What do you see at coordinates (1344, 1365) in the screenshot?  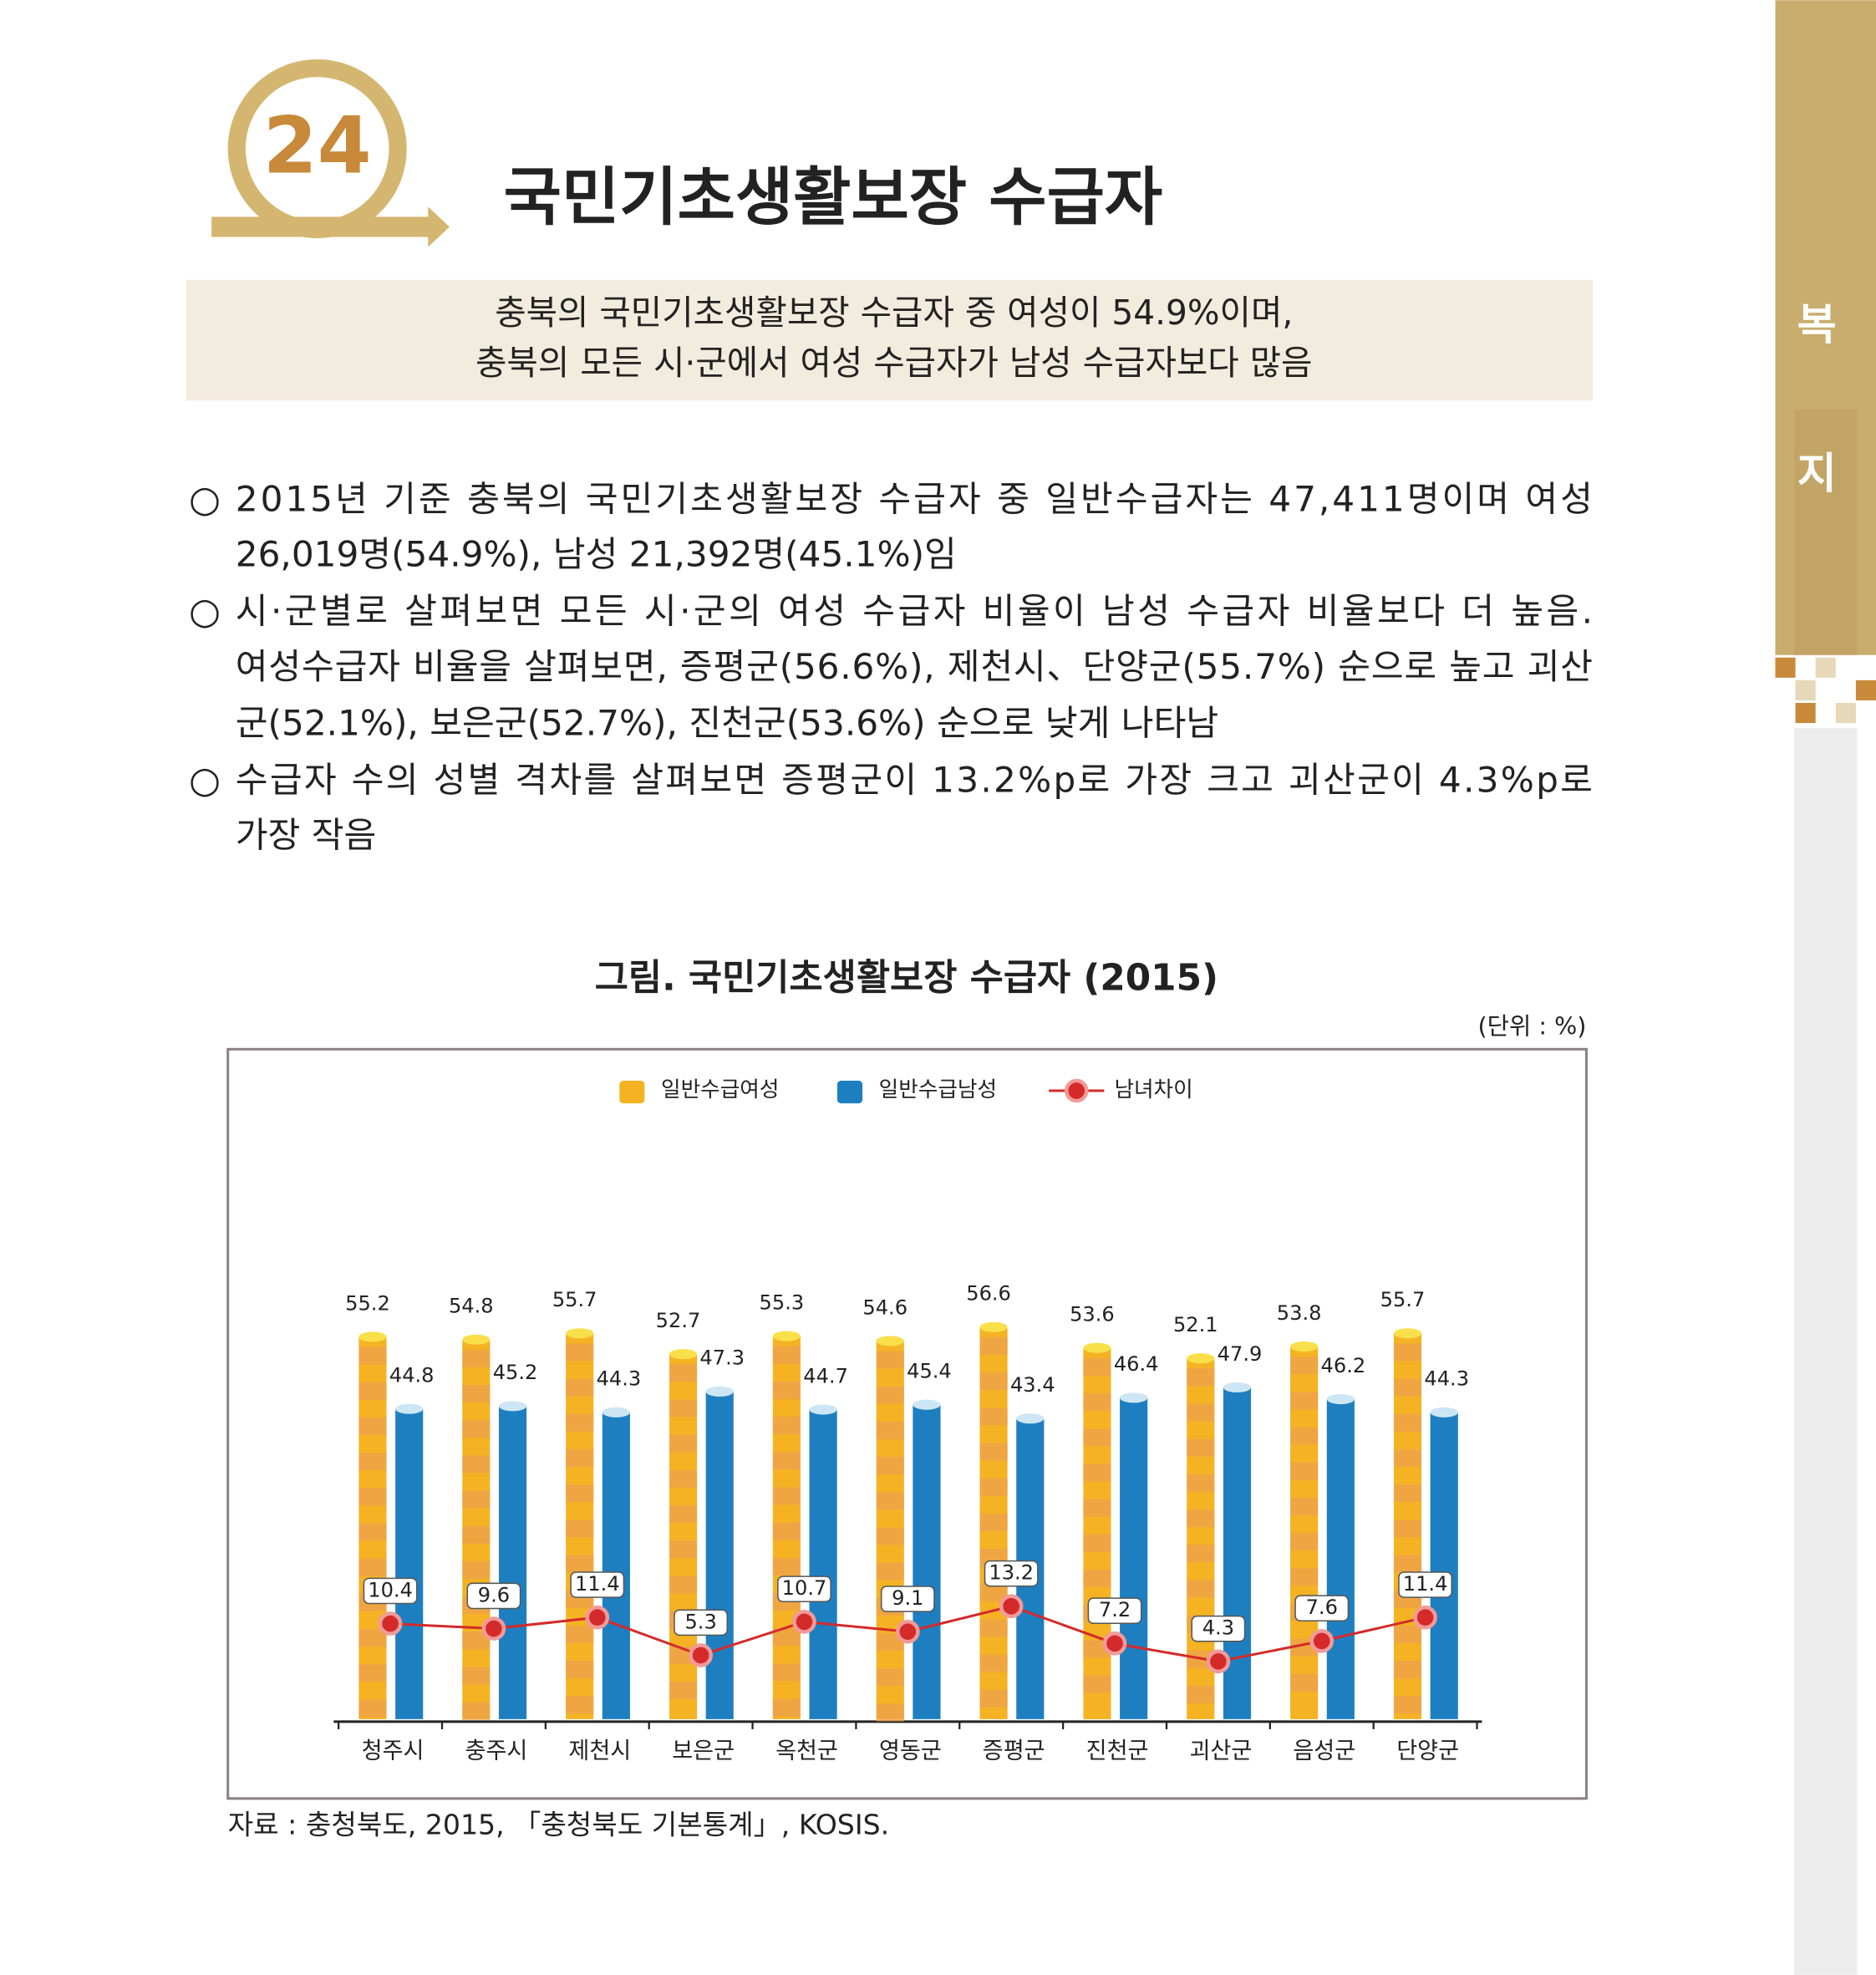 I see `value-label: 46.2` at bounding box center [1344, 1365].